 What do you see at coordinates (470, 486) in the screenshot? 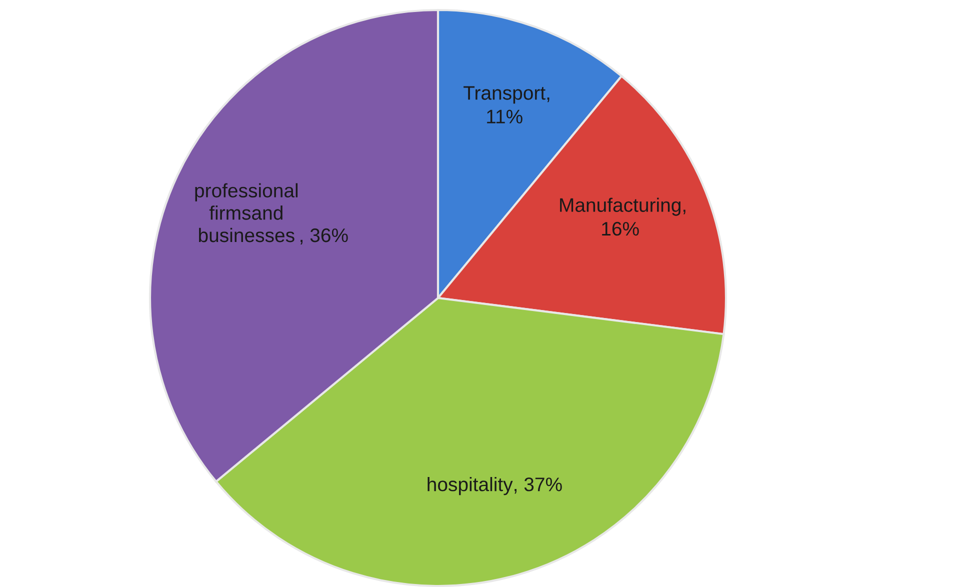
I see `slice-label: hospitality` at bounding box center [470, 486].